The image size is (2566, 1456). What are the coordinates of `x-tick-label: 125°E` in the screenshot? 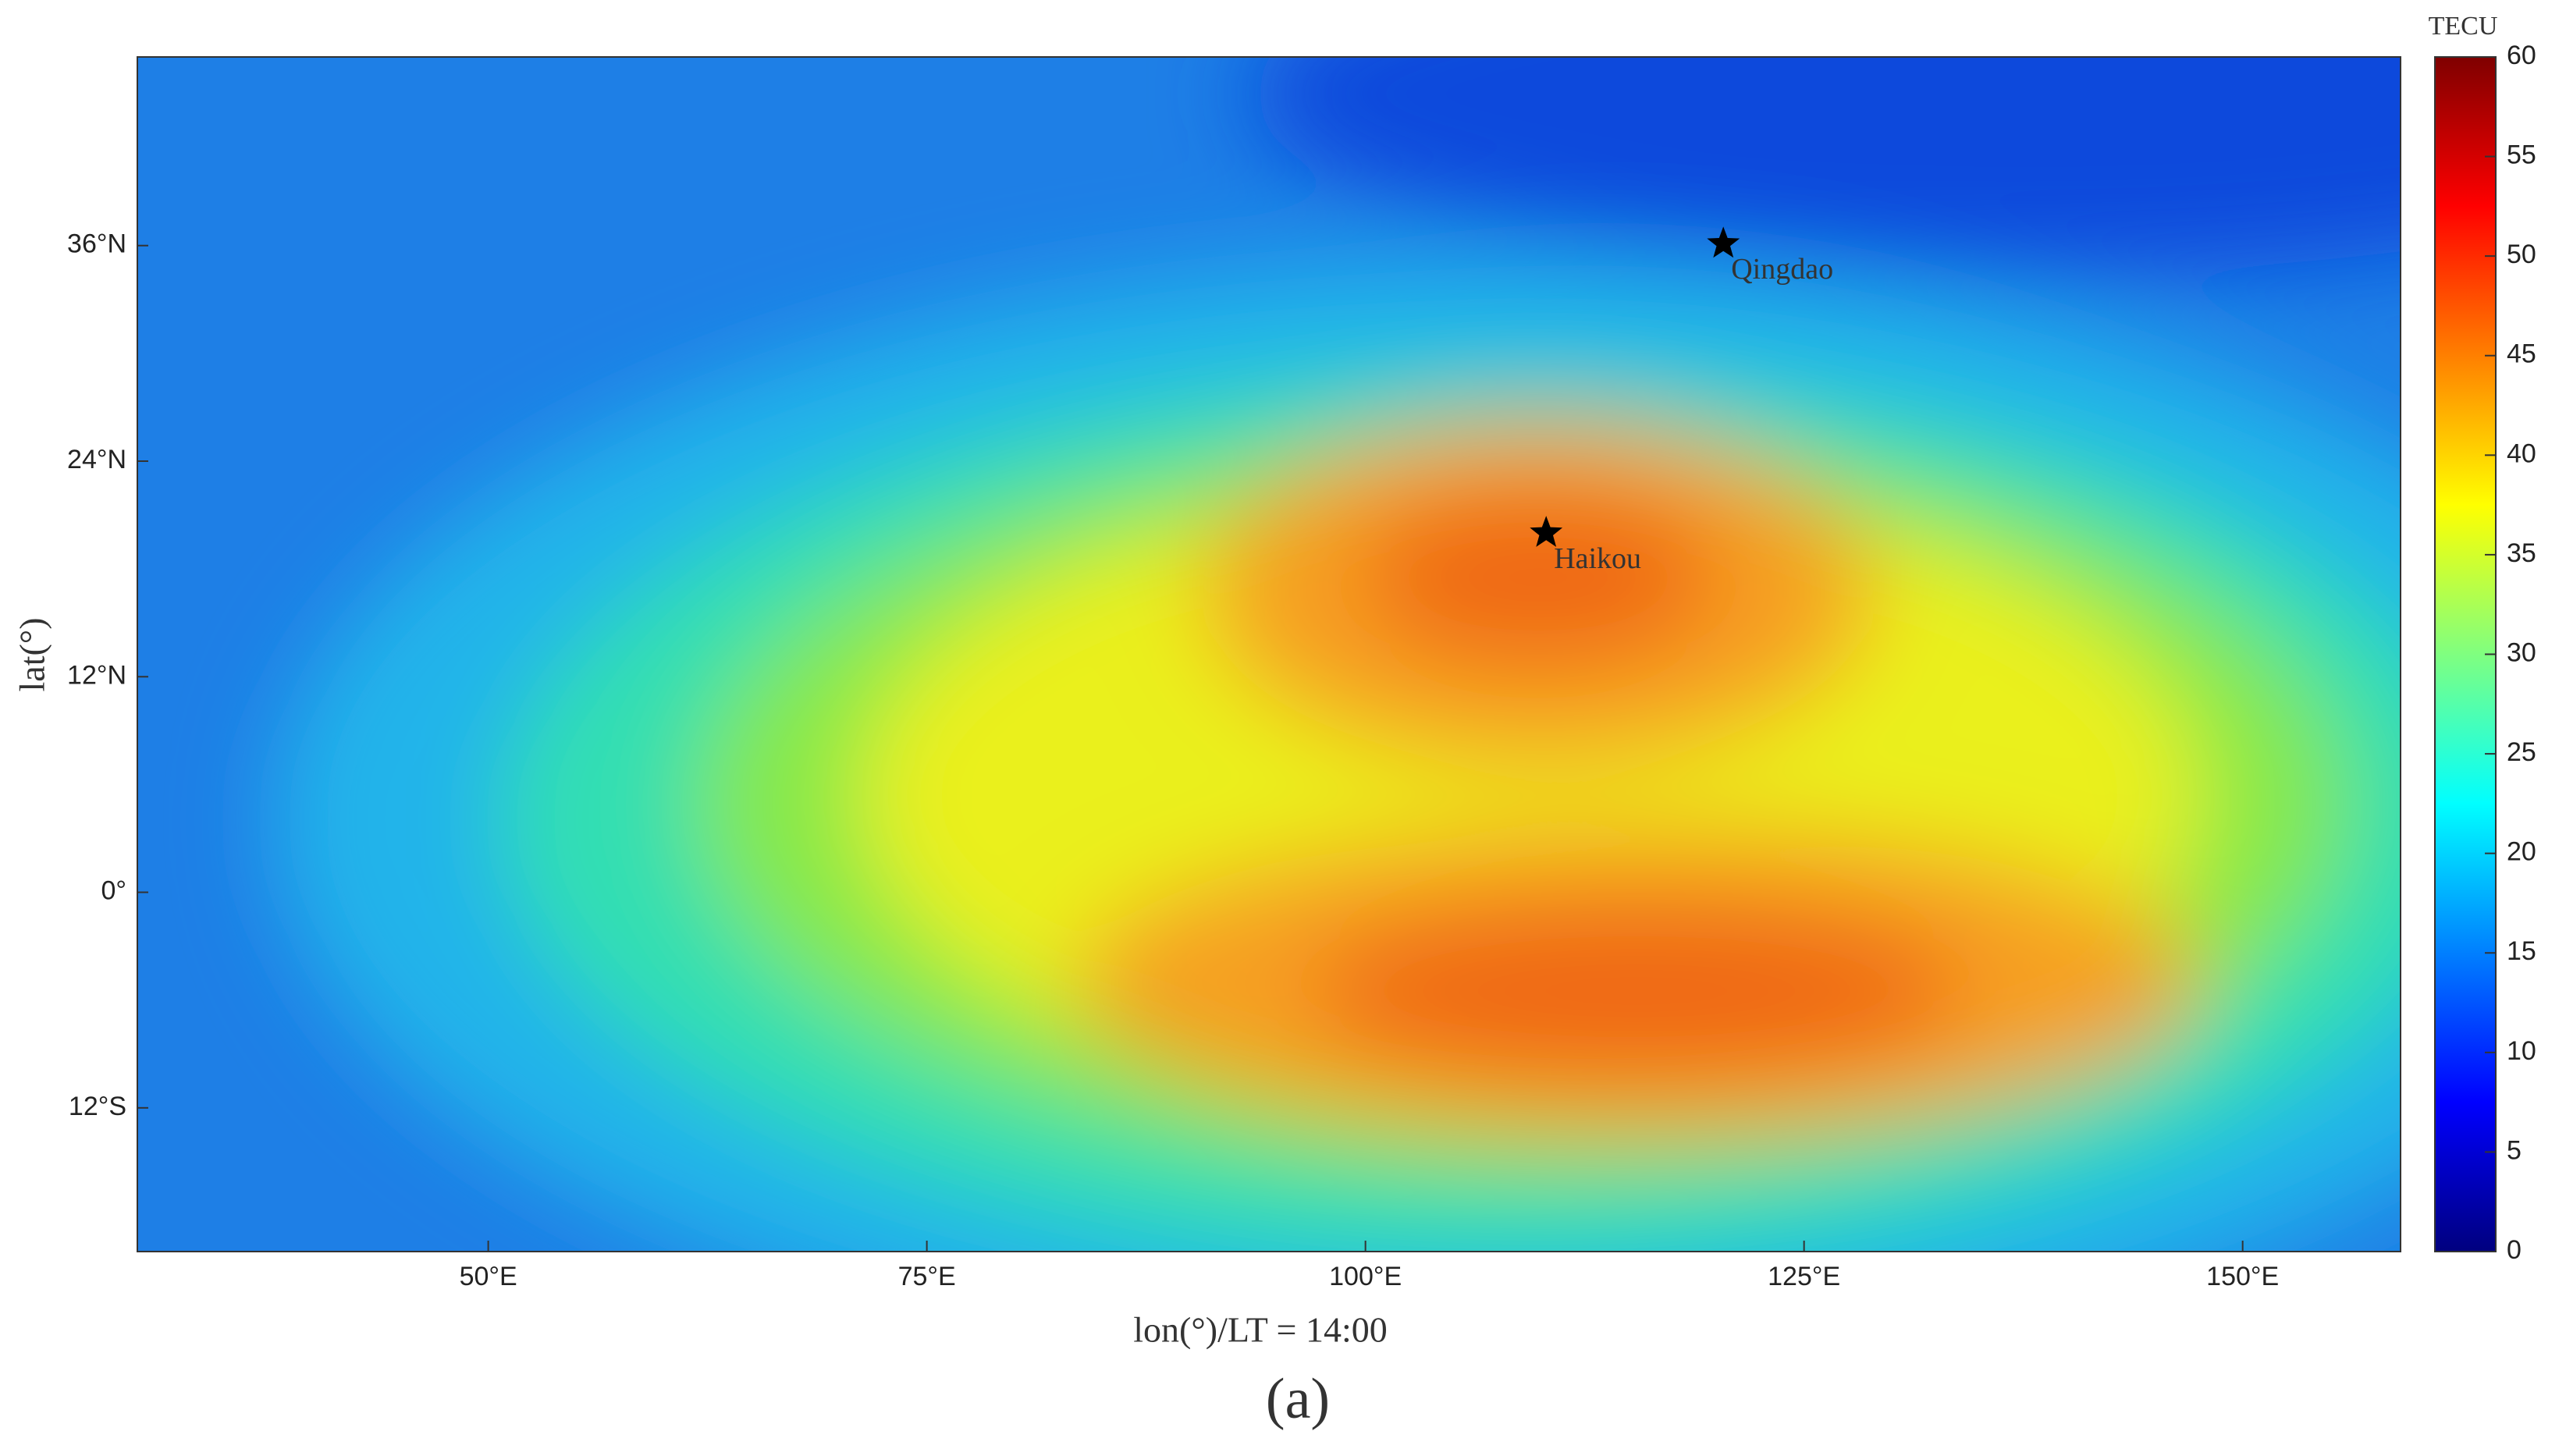 It's located at (1804, 1277).